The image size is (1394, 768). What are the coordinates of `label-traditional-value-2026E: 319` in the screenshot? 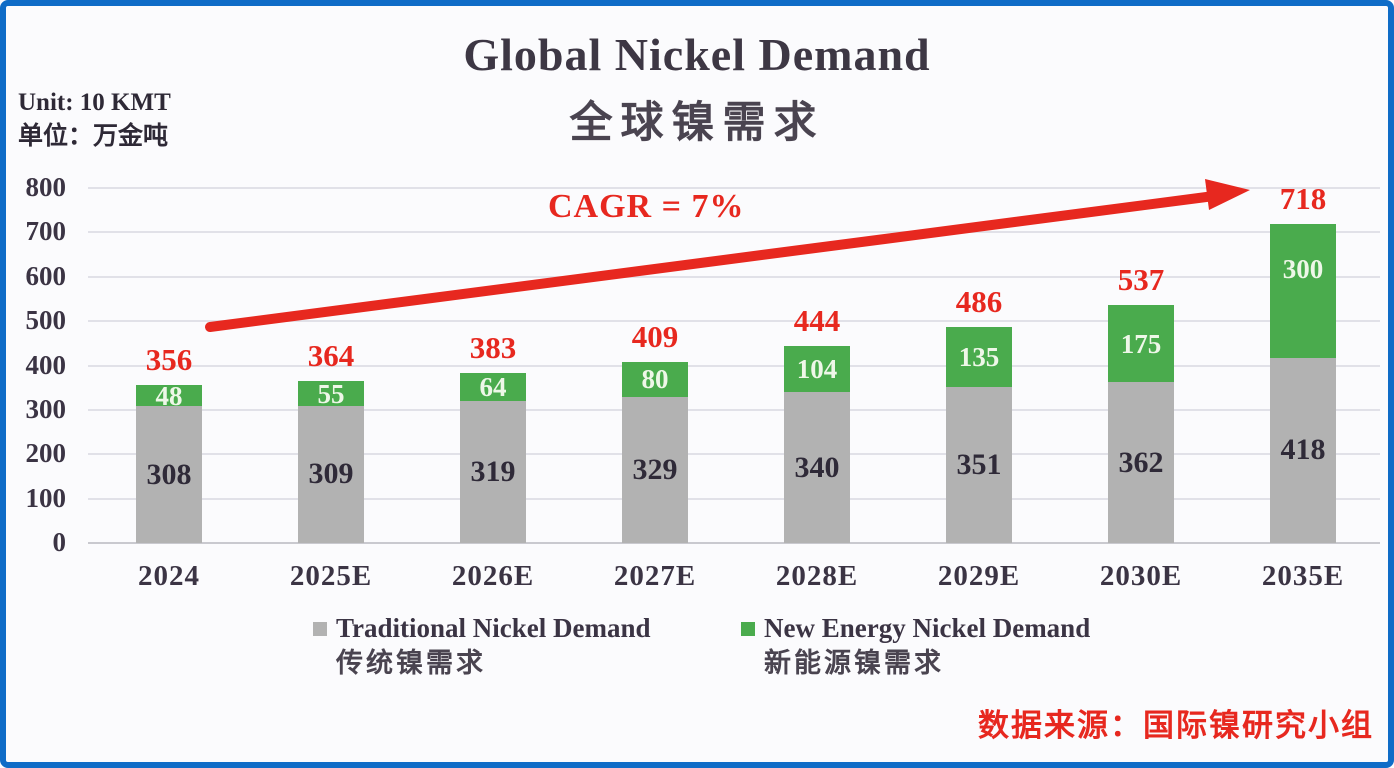 It's located at (493, 472).